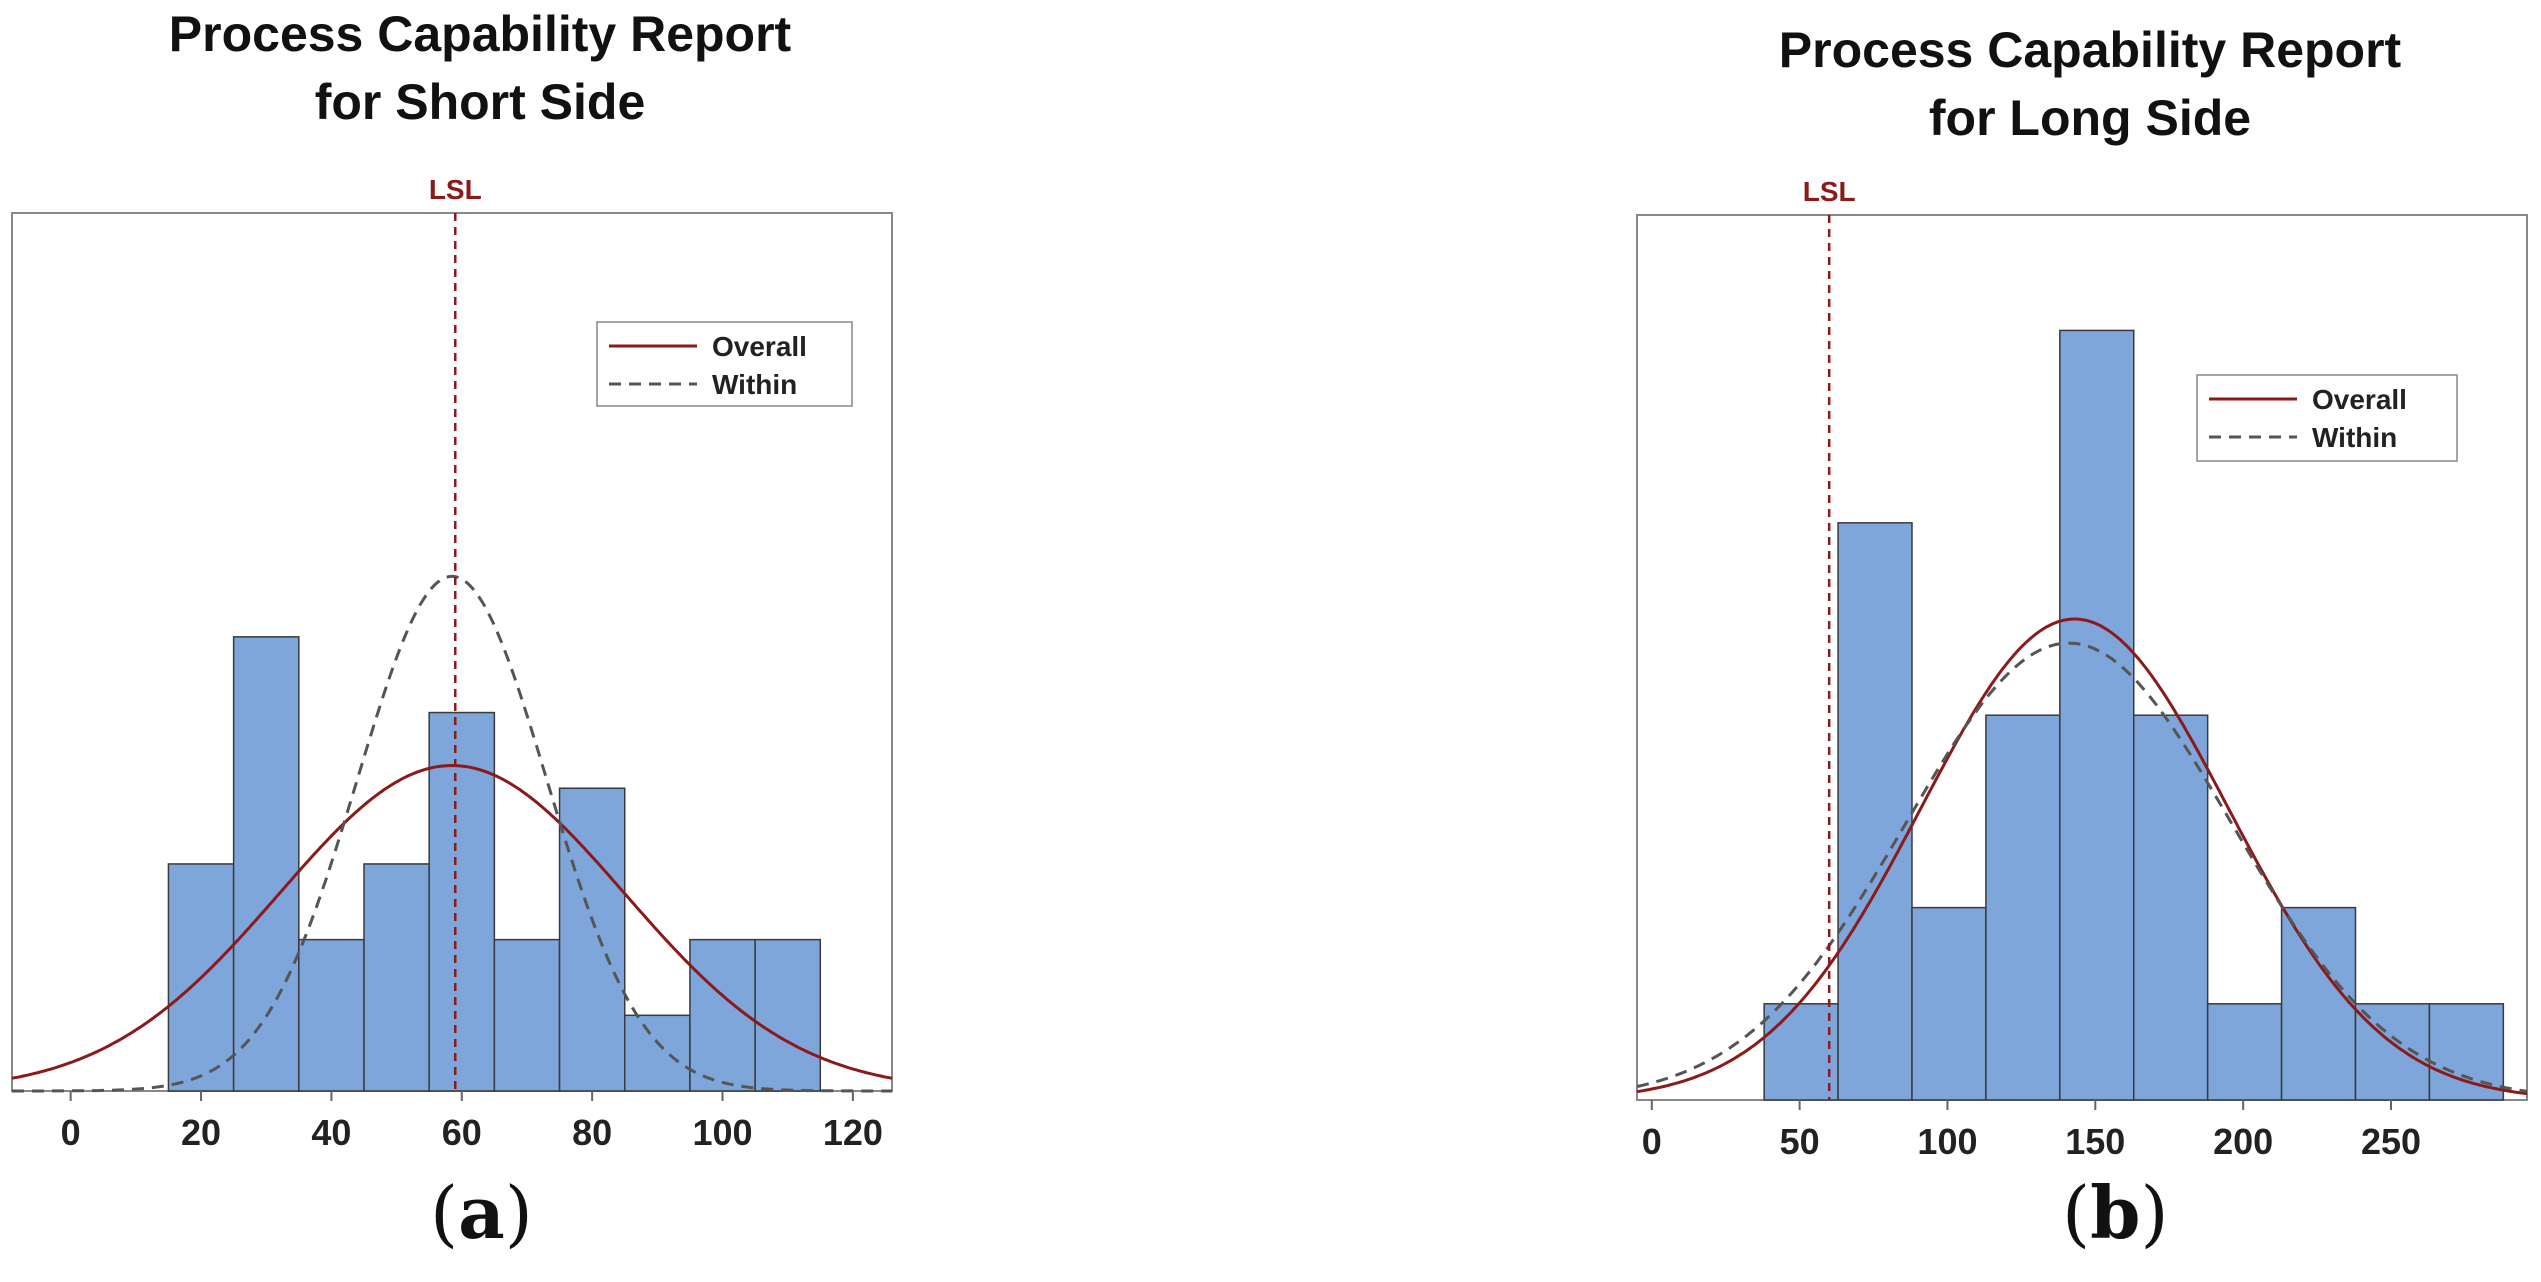 This screenshot has width=2541, height=1282. I want to click on caption-a: (a), so click(481, 1212).